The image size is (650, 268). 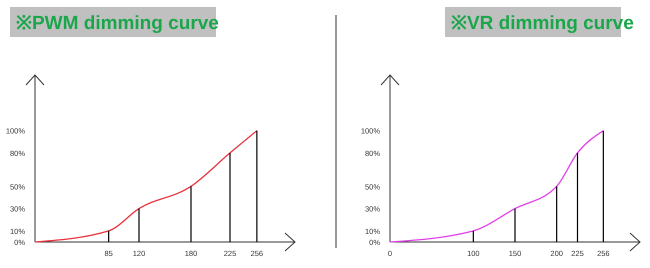 What do you see at coordinates (542, 23) in the screenshot?
I see `chart-title: ※VR dimming curve` at bounding box center [542, 23].